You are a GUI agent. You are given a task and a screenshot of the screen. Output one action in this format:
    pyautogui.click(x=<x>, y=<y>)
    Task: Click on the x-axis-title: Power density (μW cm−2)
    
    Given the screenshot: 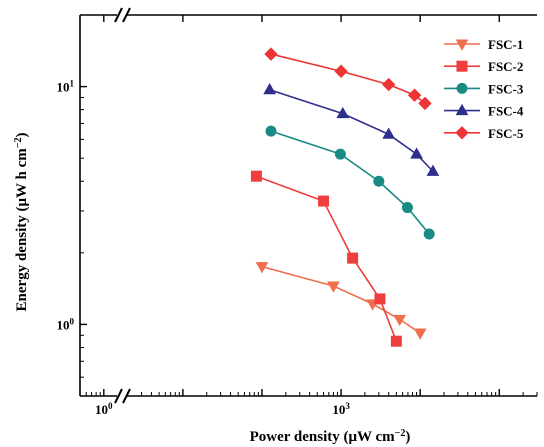 What is the action you would take?
    pyautogui.click(x=330, y=437)
    